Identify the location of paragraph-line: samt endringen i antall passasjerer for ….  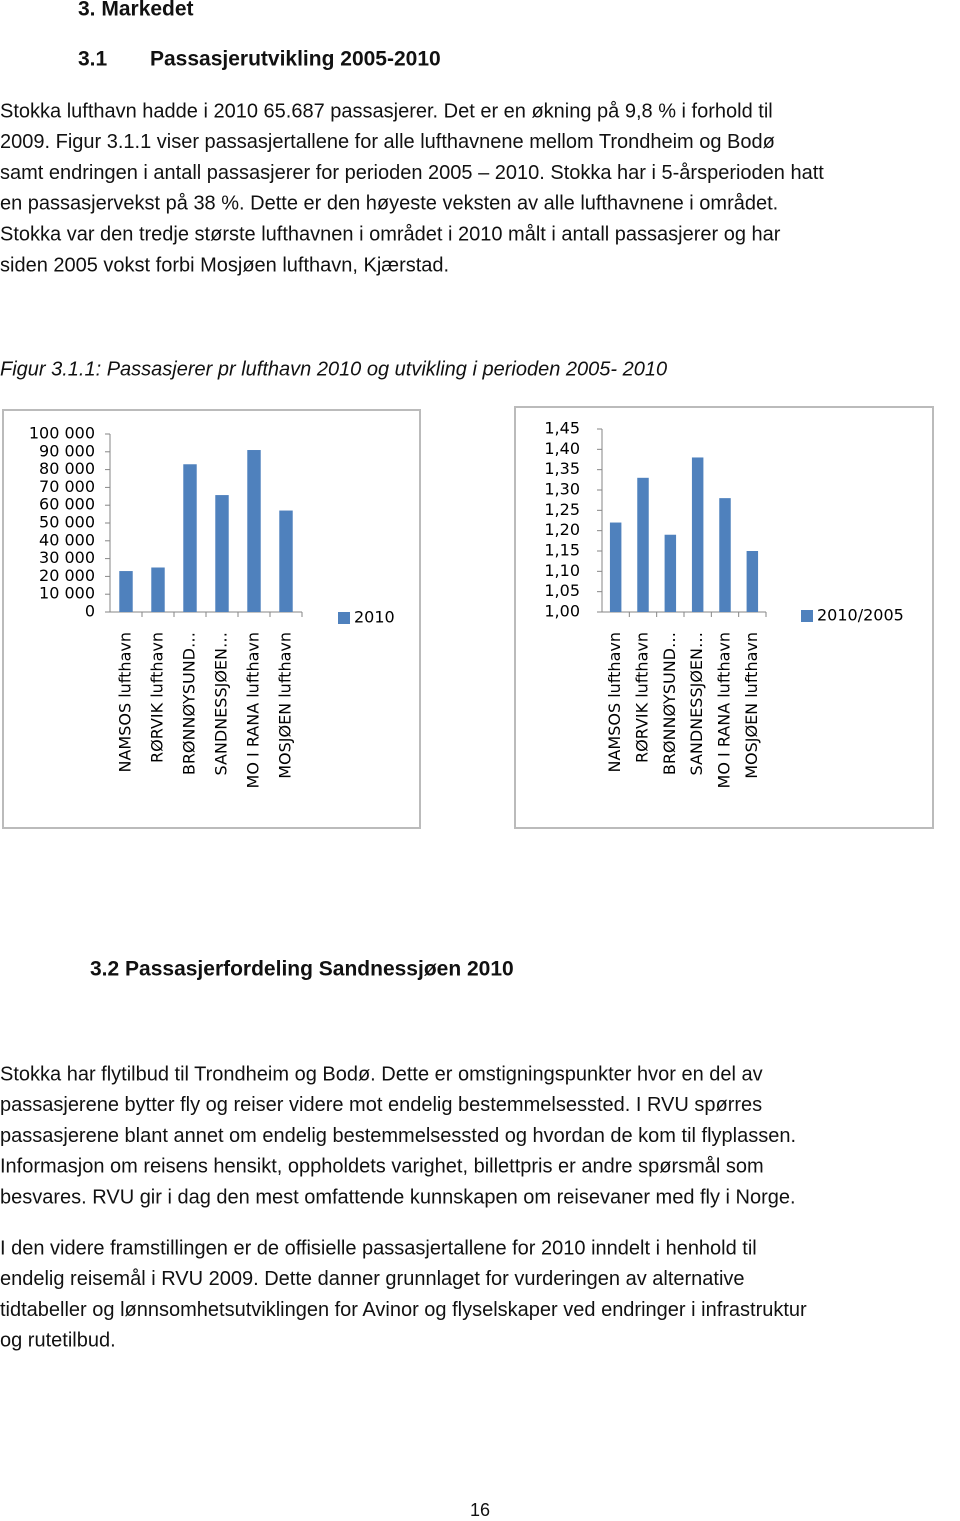
(412, 173).